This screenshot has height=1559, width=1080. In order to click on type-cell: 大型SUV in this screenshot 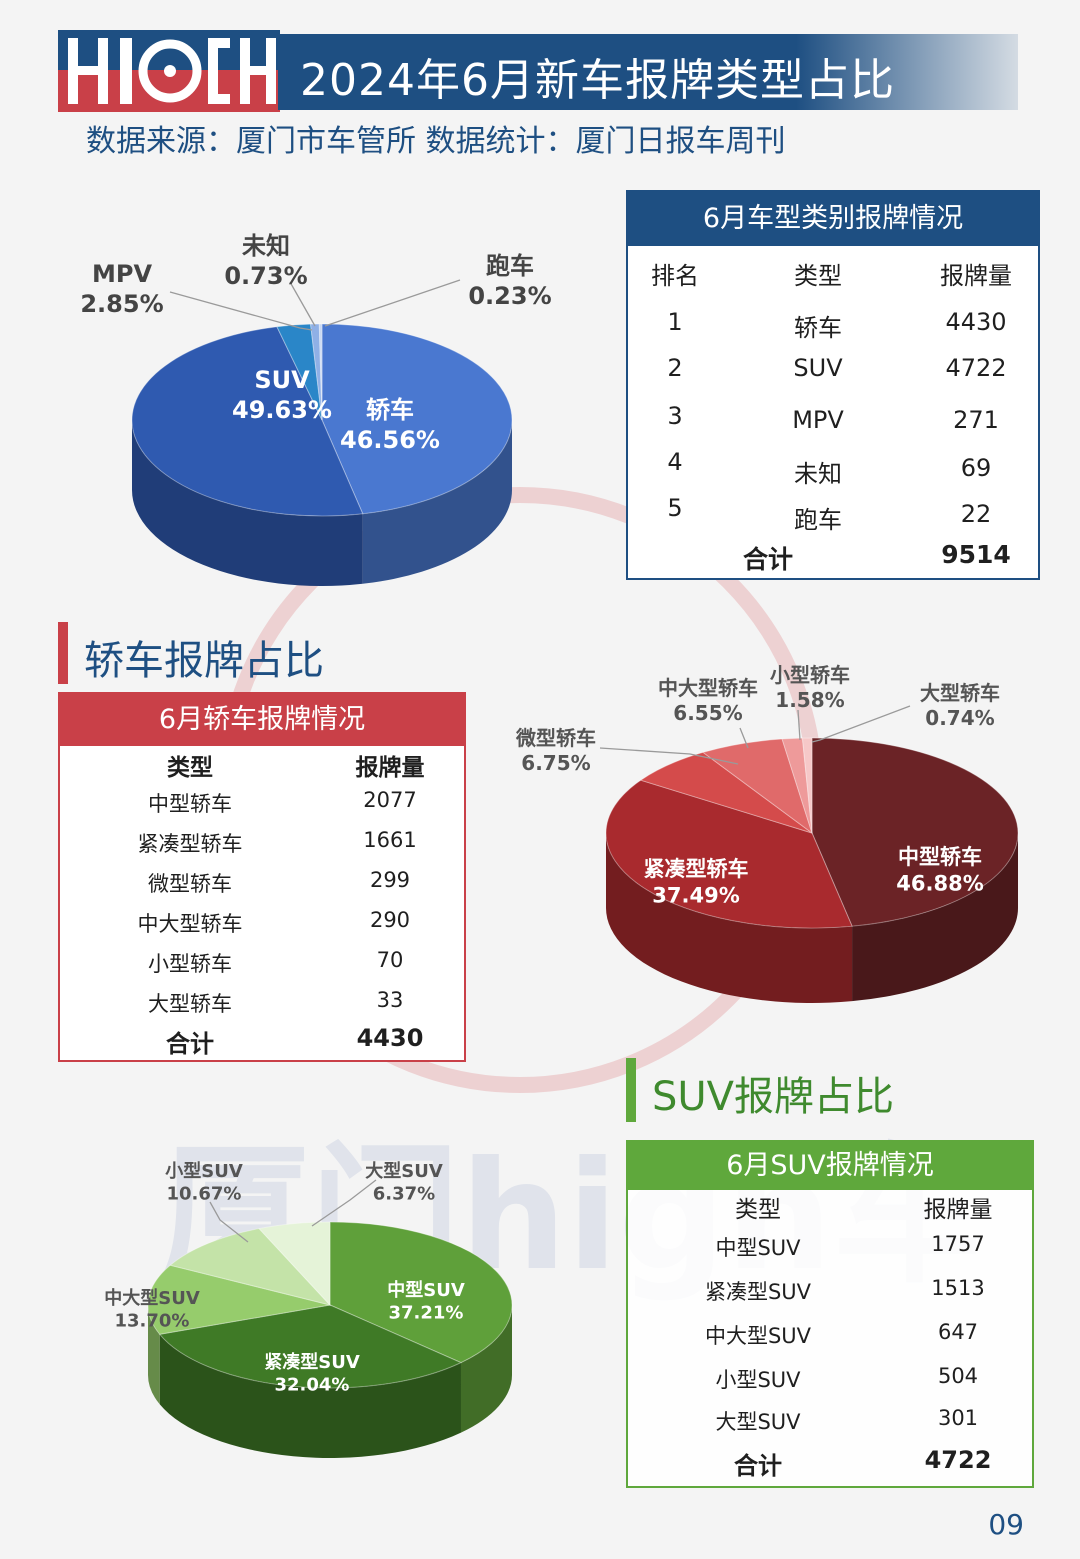, I will do `click(758, 1422)`.